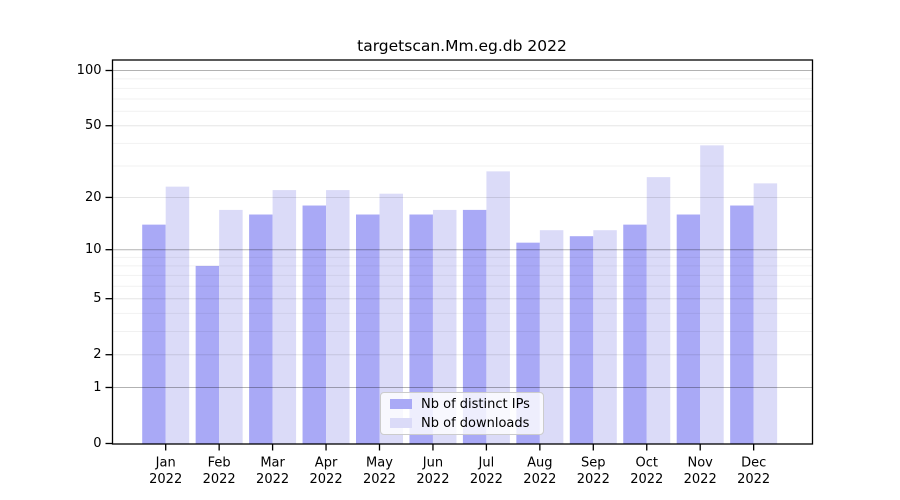 The height and width of the screenshot is (500, 900). Describe the element at coordinates (539, 463) in the screenshot. I see `x-tick-label-8-month: Aug` at that location.